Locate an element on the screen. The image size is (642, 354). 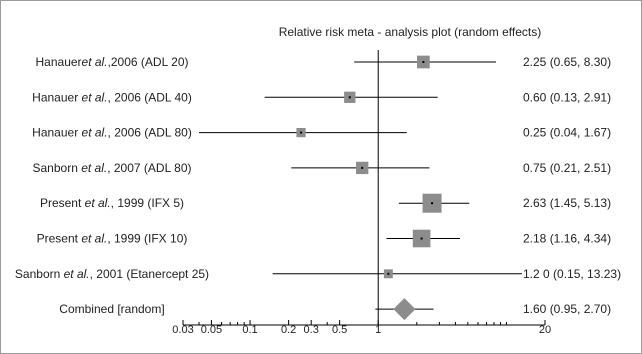
x-tick-label: 1 is located at coordinates (378, 330).